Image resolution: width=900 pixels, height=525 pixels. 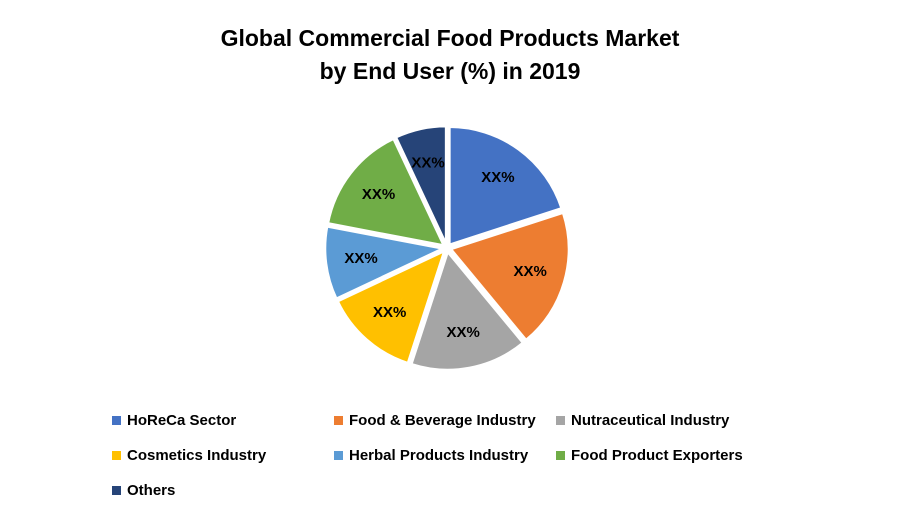 I want to click on legend-item-0: HoReCa Sector, so click(x=223, y=420).